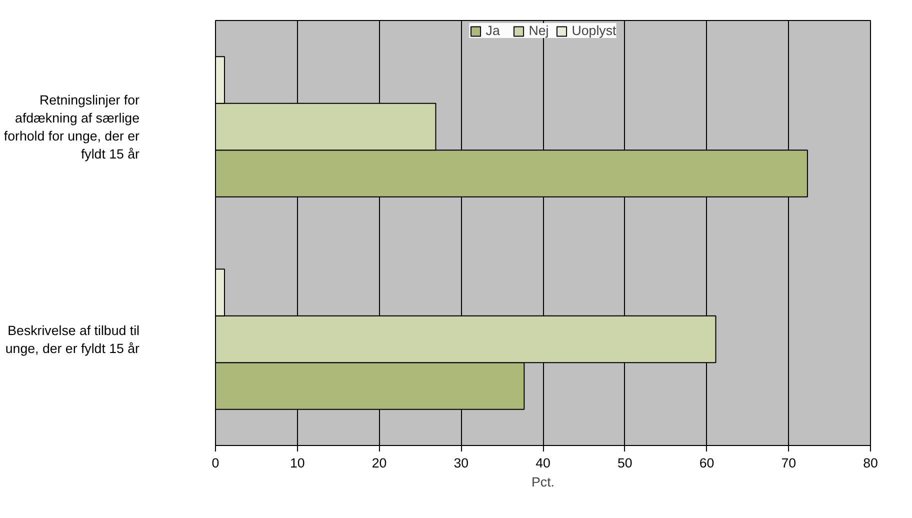 This screenshot has width=912, height=518. What do you see at coordinates (216, 463) in the screenshot?
I see `x-tick-label: 0` at bounding box center [216, 463].